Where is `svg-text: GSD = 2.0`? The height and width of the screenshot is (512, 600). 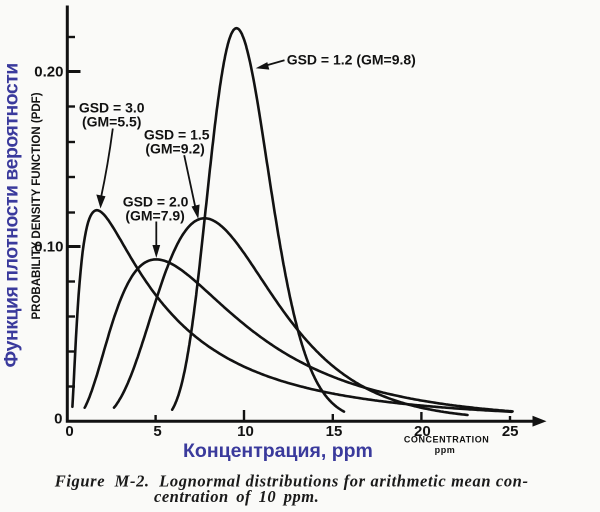
svg-text: GSD = 2.0 is located at coordinates (156, 202).